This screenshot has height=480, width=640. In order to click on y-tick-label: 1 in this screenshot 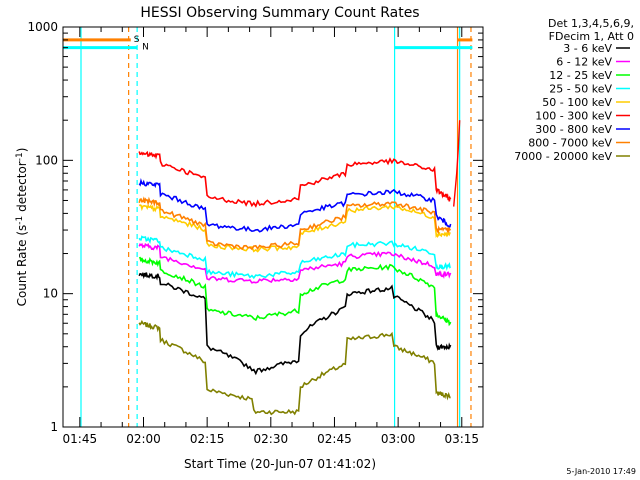, I will do `click(54, 427)`.